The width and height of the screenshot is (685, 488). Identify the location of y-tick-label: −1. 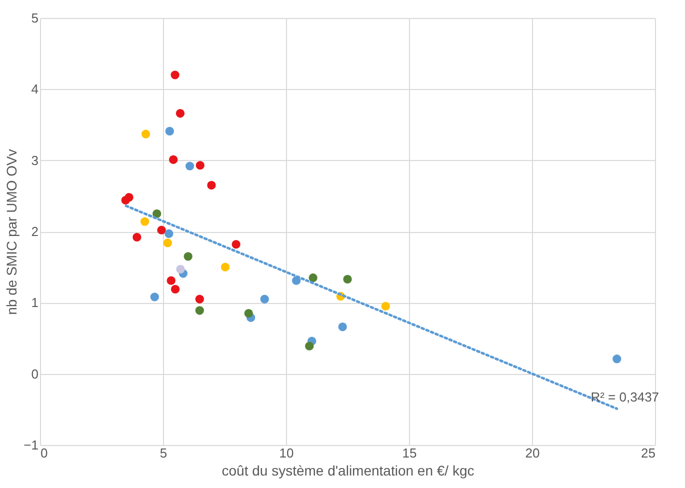
(31, 445).